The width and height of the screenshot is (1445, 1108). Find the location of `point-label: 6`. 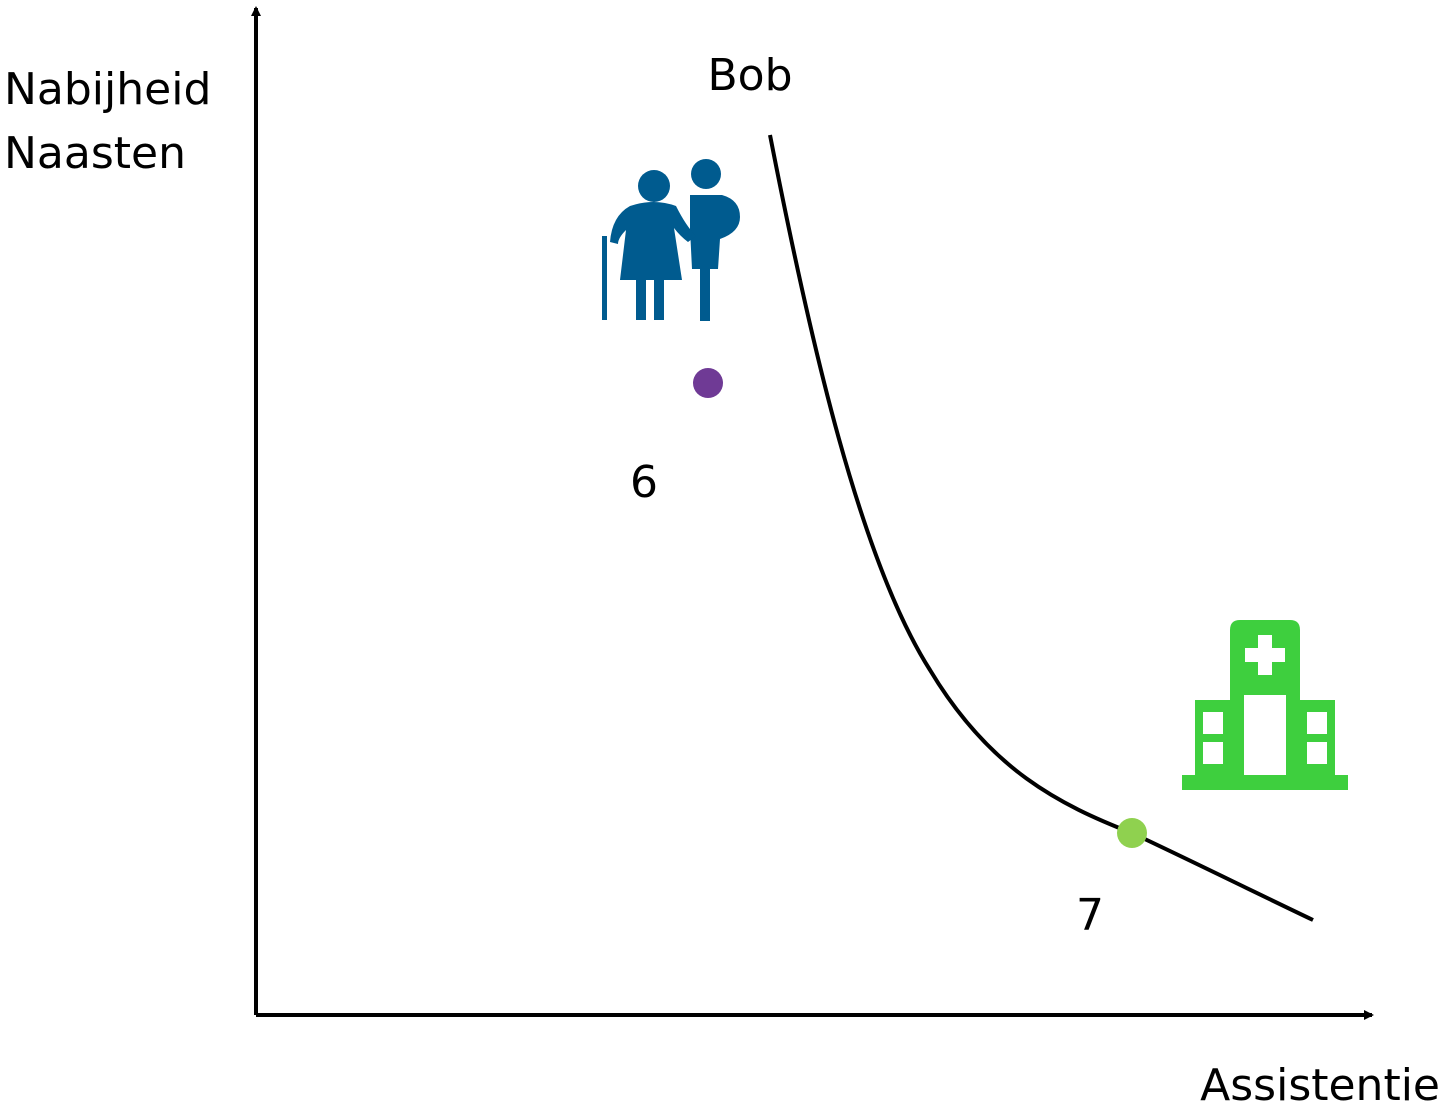

point-label: 6 is located at coordinates (644, 482).